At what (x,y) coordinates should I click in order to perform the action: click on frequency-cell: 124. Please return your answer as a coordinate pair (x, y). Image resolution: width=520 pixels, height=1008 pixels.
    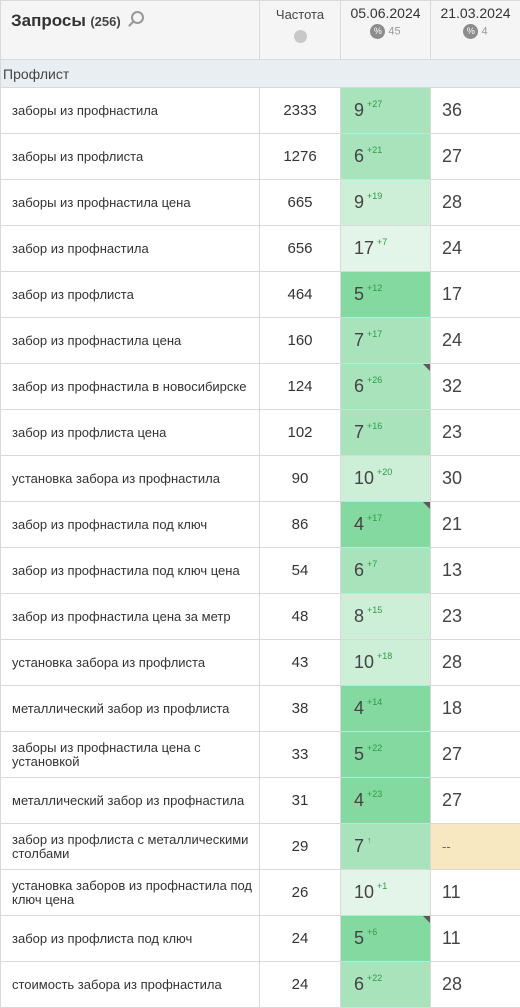
    Looking at the image, I should click on (300, 387).